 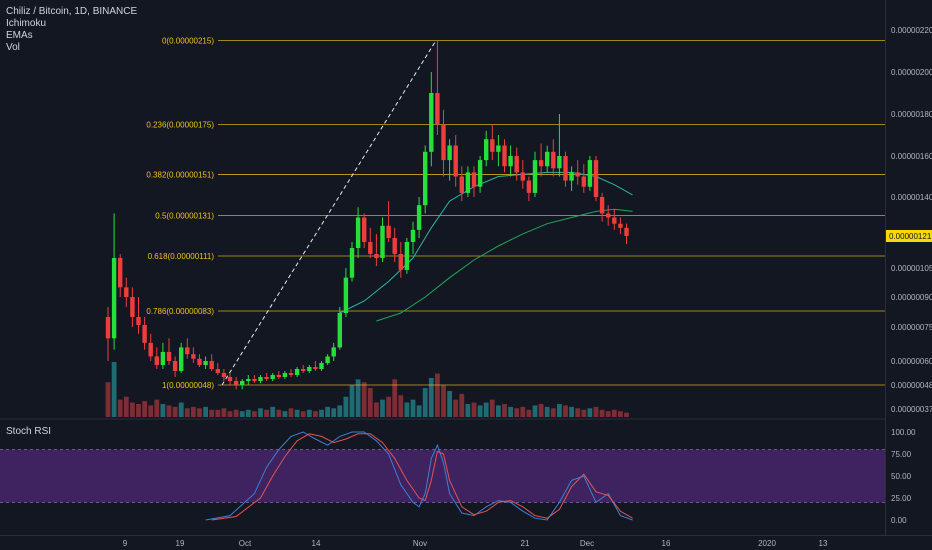 What do you see at coordinates (901, 454) in the screenshot?
I see `rsi-tick-label: 75.00` at bounding box center [901, 454].